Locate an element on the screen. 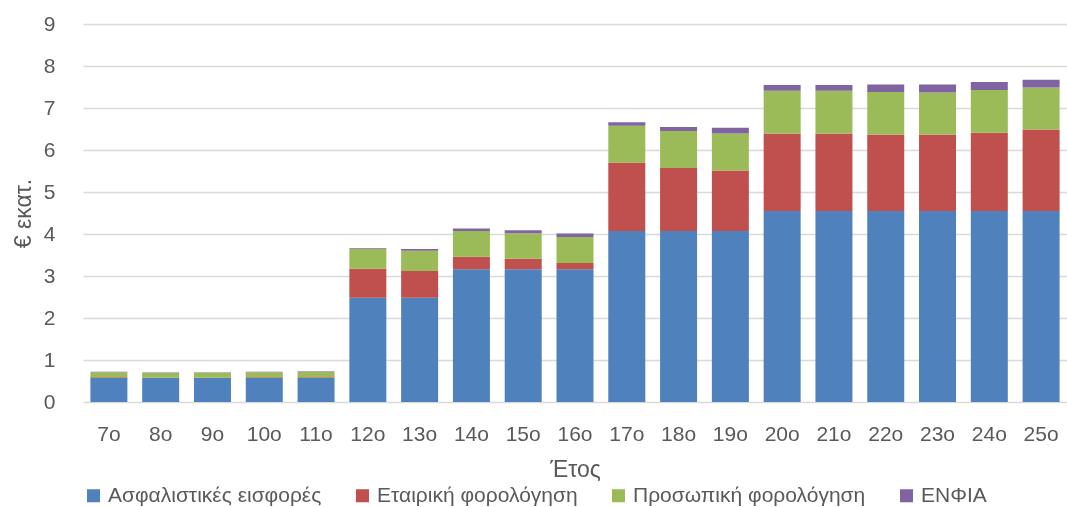 This screenshot has width=1067, height=507. x-axis-title: Έτος is located at coordinates (575, 468).